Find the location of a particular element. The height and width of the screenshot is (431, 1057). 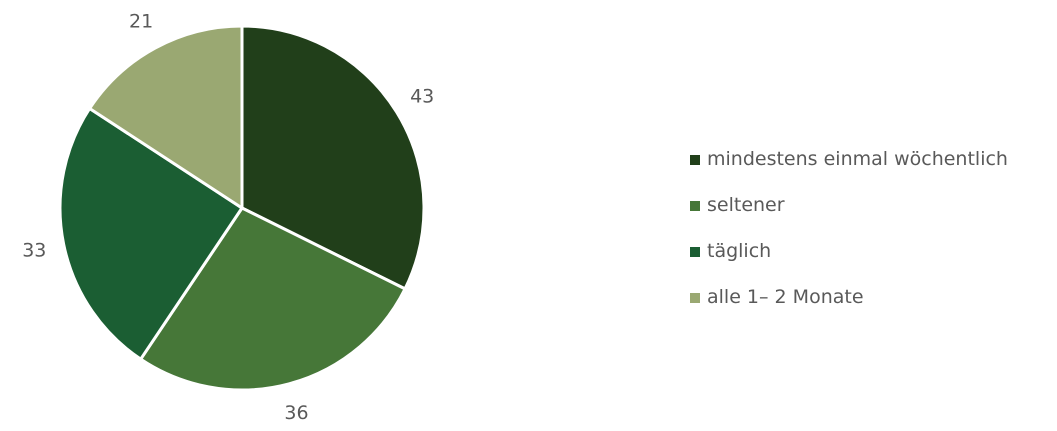

legend-item-2: täglich is located at coordinates (849, 251).